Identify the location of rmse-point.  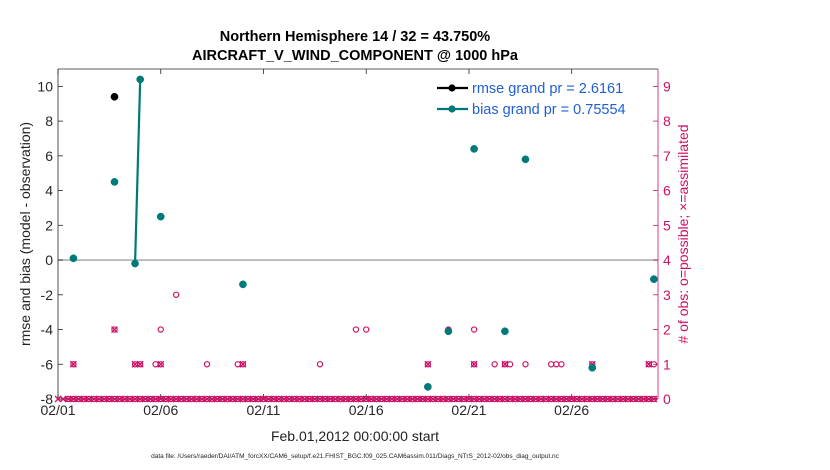
(114, 96).